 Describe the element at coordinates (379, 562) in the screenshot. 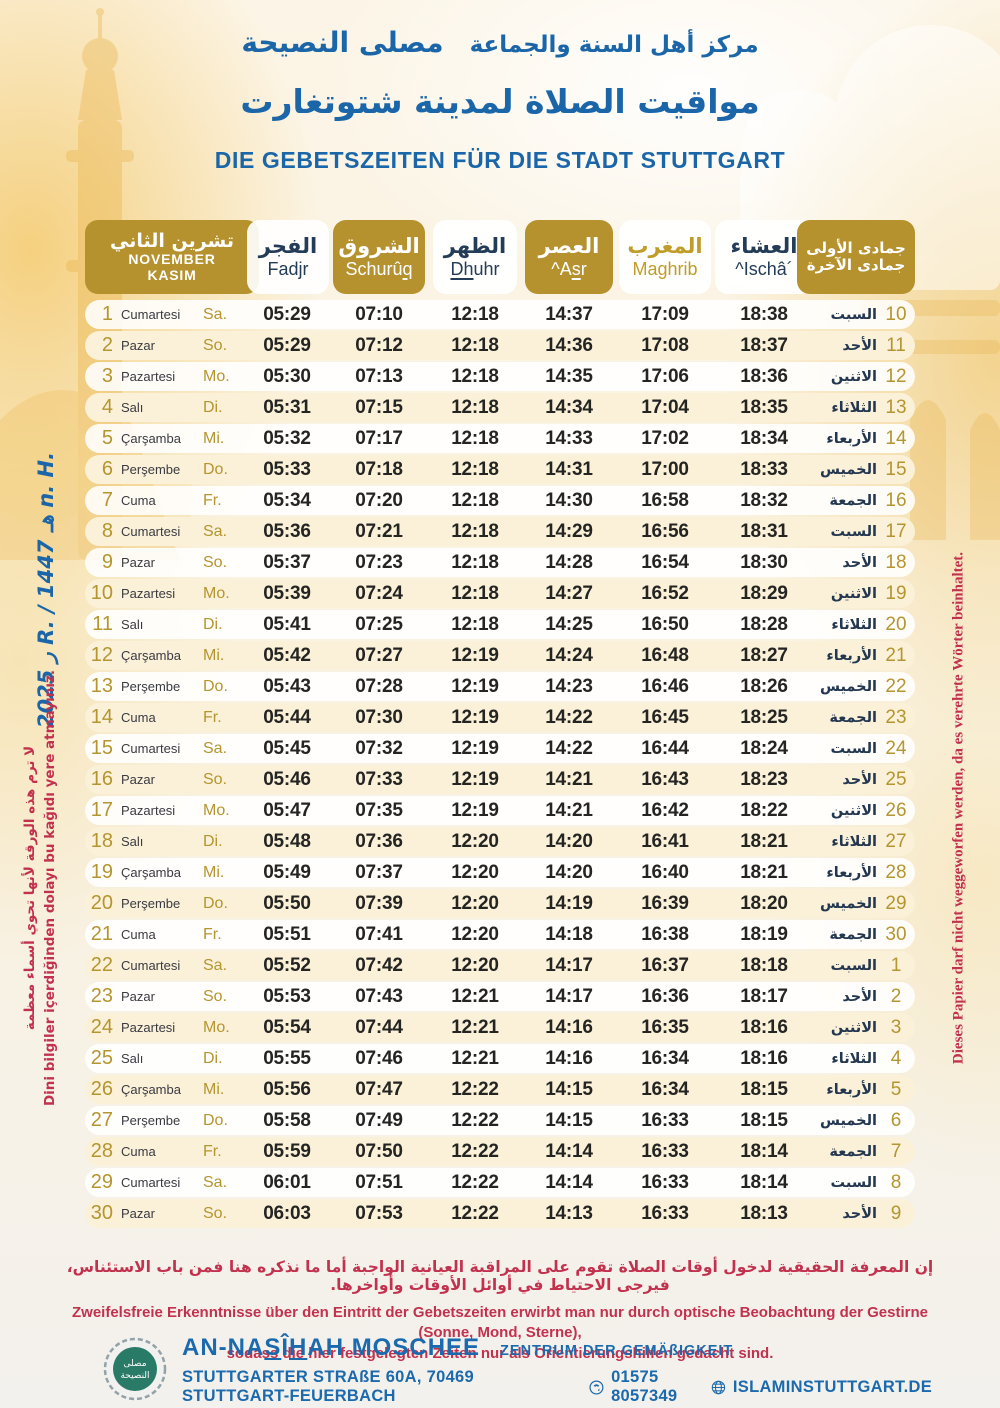

I see `time-schuruq: 07:23` at that location.